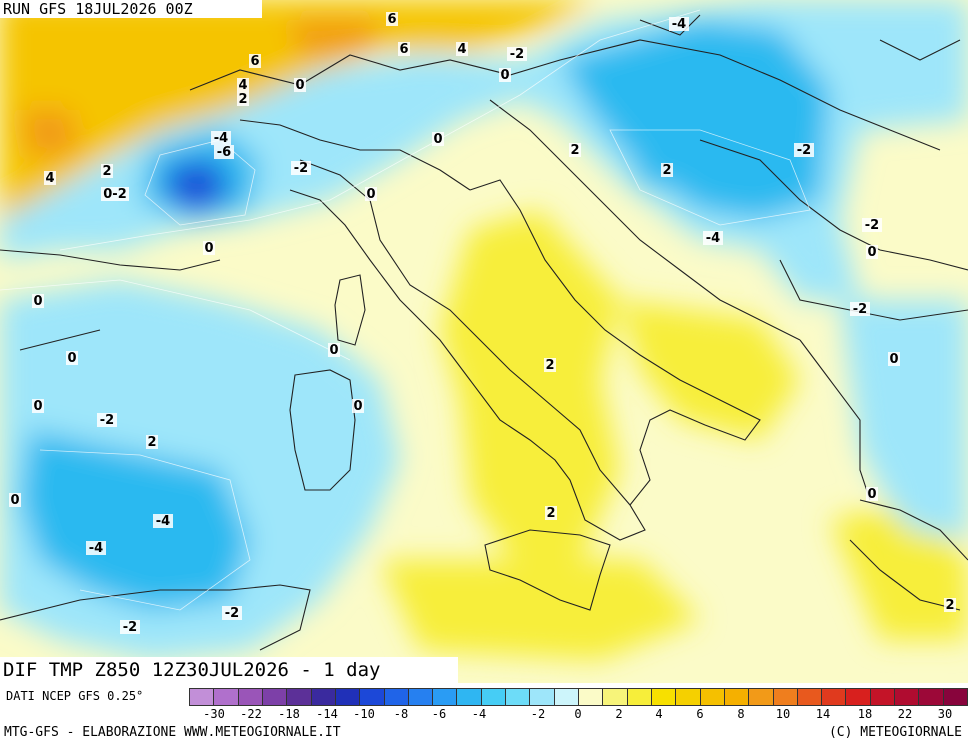 This screenshot has height=745, width=968. What do you see at coordinates (289, 714) in the screenshot?
I see `scale-tick-label: -18` at bounding box center [289, 714].